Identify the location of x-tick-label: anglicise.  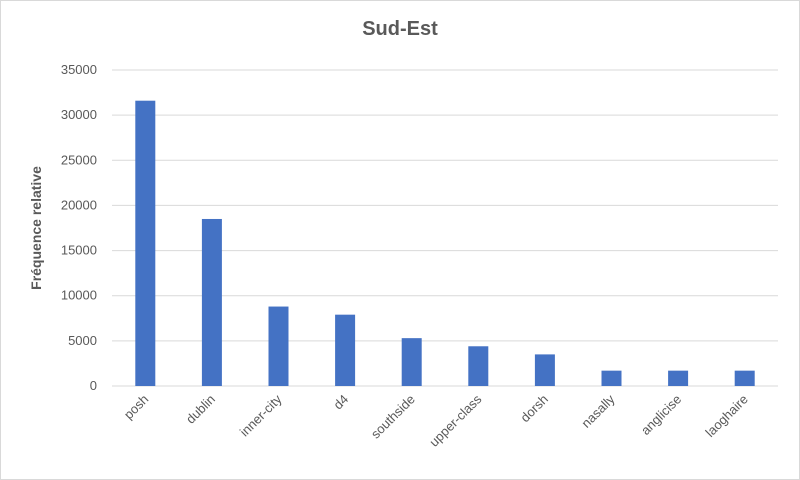
(661, 415).